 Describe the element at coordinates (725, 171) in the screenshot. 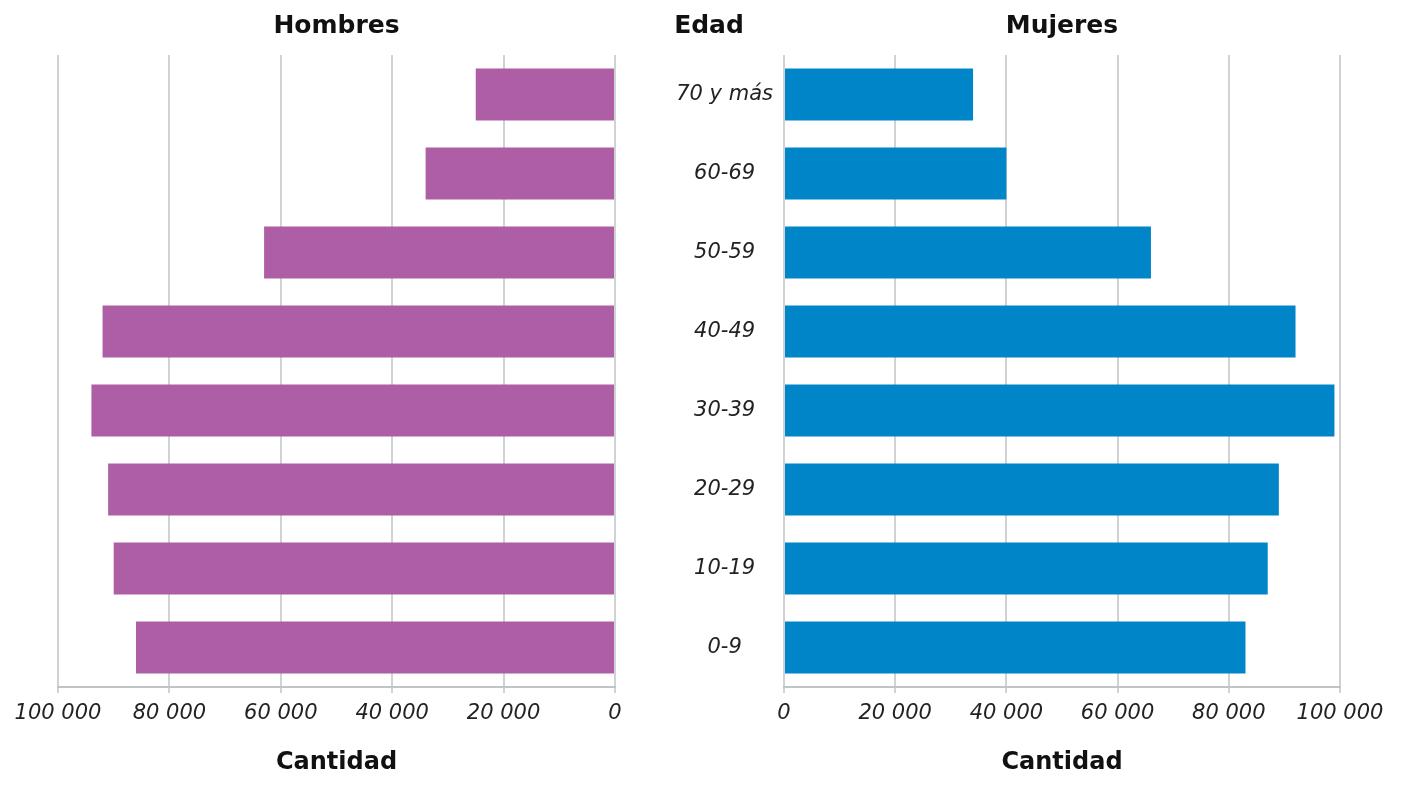

I see `y-tick-label: 60-69` at that location.